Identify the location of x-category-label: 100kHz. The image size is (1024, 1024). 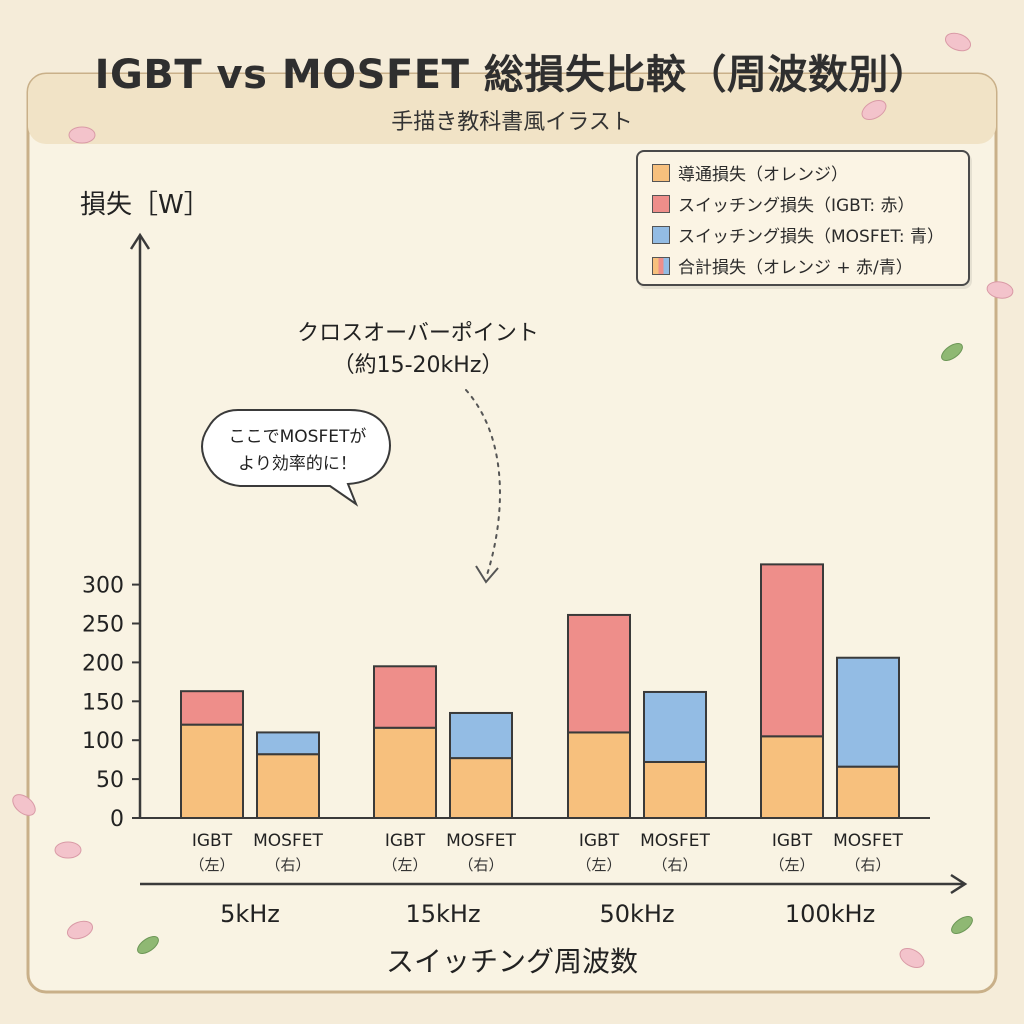
(830, 914).